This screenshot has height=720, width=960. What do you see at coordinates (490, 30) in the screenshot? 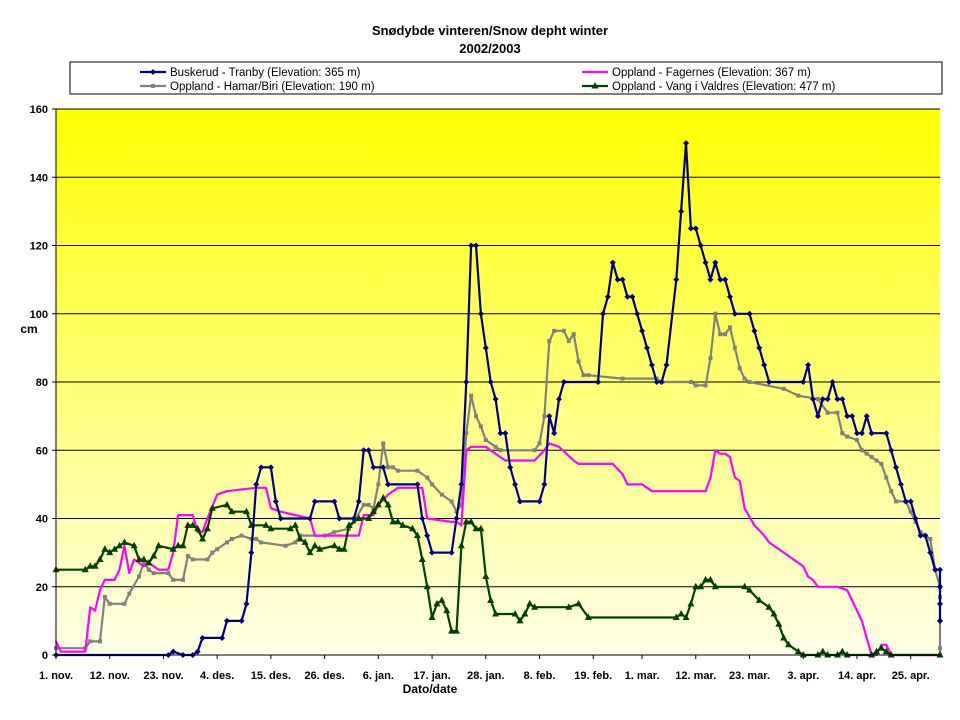
I see `chart-title: Snødybde vinteren/Snow depht winter` at bounding box center [490, 30].